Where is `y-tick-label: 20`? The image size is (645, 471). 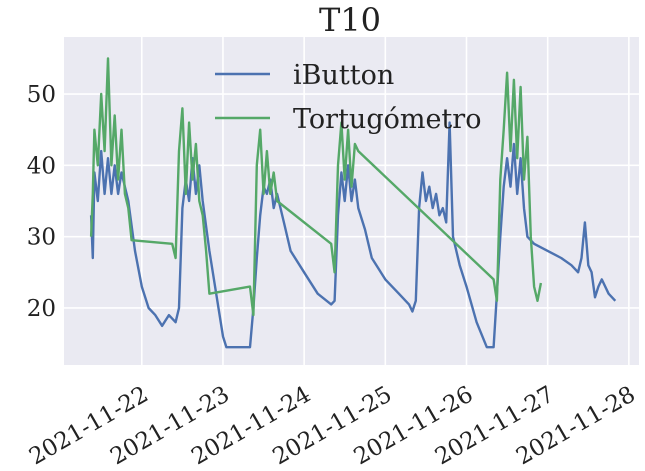 y-tick-label: 20 is located at coordinates (41, 309).